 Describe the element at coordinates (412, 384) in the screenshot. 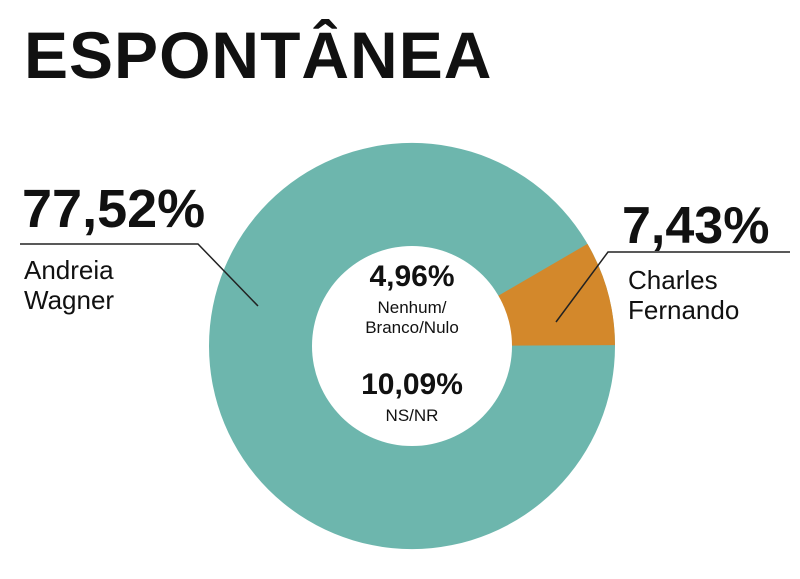

I see `pct-label-nsnr: 10,09%` at that location.